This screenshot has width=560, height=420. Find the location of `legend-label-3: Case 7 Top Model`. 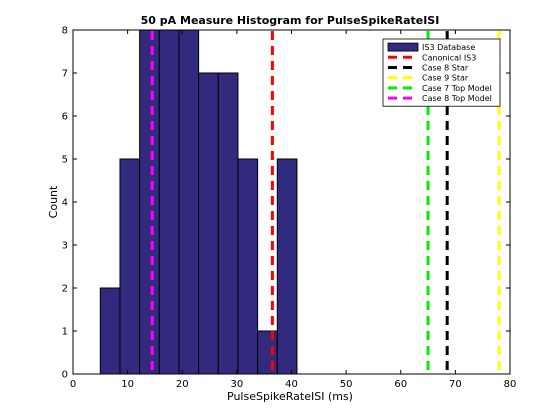

legend-label-3: Case 7 Top Model is located at coordinates (457, 88).